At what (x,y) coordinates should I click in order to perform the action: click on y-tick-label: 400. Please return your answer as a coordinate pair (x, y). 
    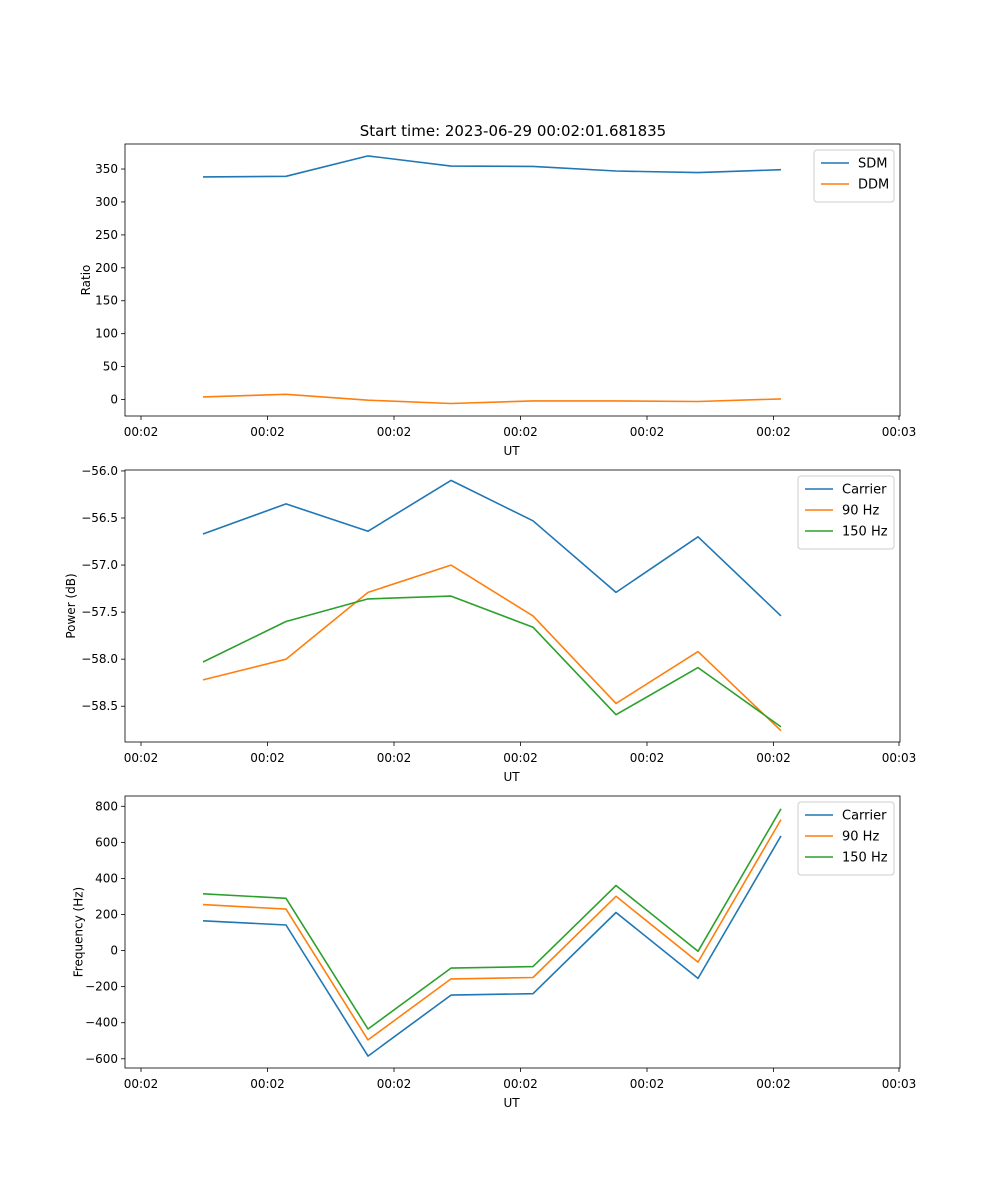
    Looking at the image, I should click on (106, 878).